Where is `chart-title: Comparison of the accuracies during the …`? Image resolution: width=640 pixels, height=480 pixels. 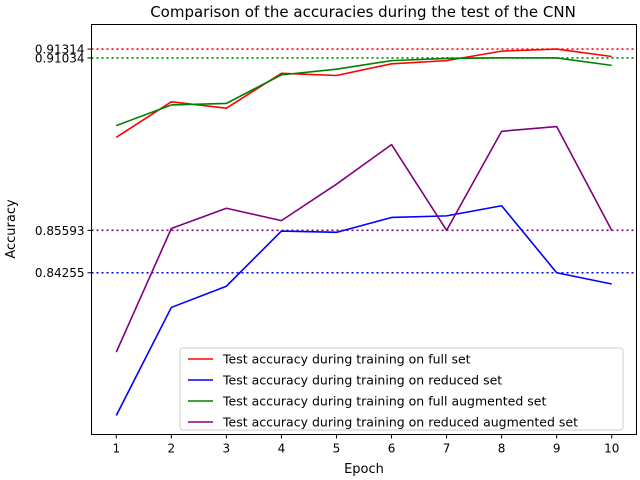 chart-title: Comparison of the accuracies during the … is located at coordinates (363, 12).